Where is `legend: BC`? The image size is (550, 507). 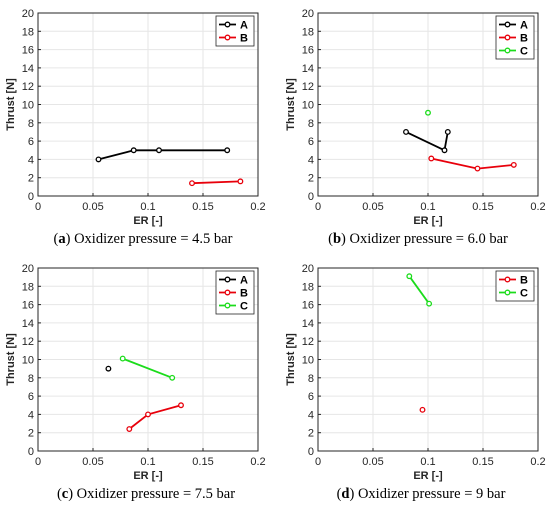
legend: BC is located at coordinates (515, 286).